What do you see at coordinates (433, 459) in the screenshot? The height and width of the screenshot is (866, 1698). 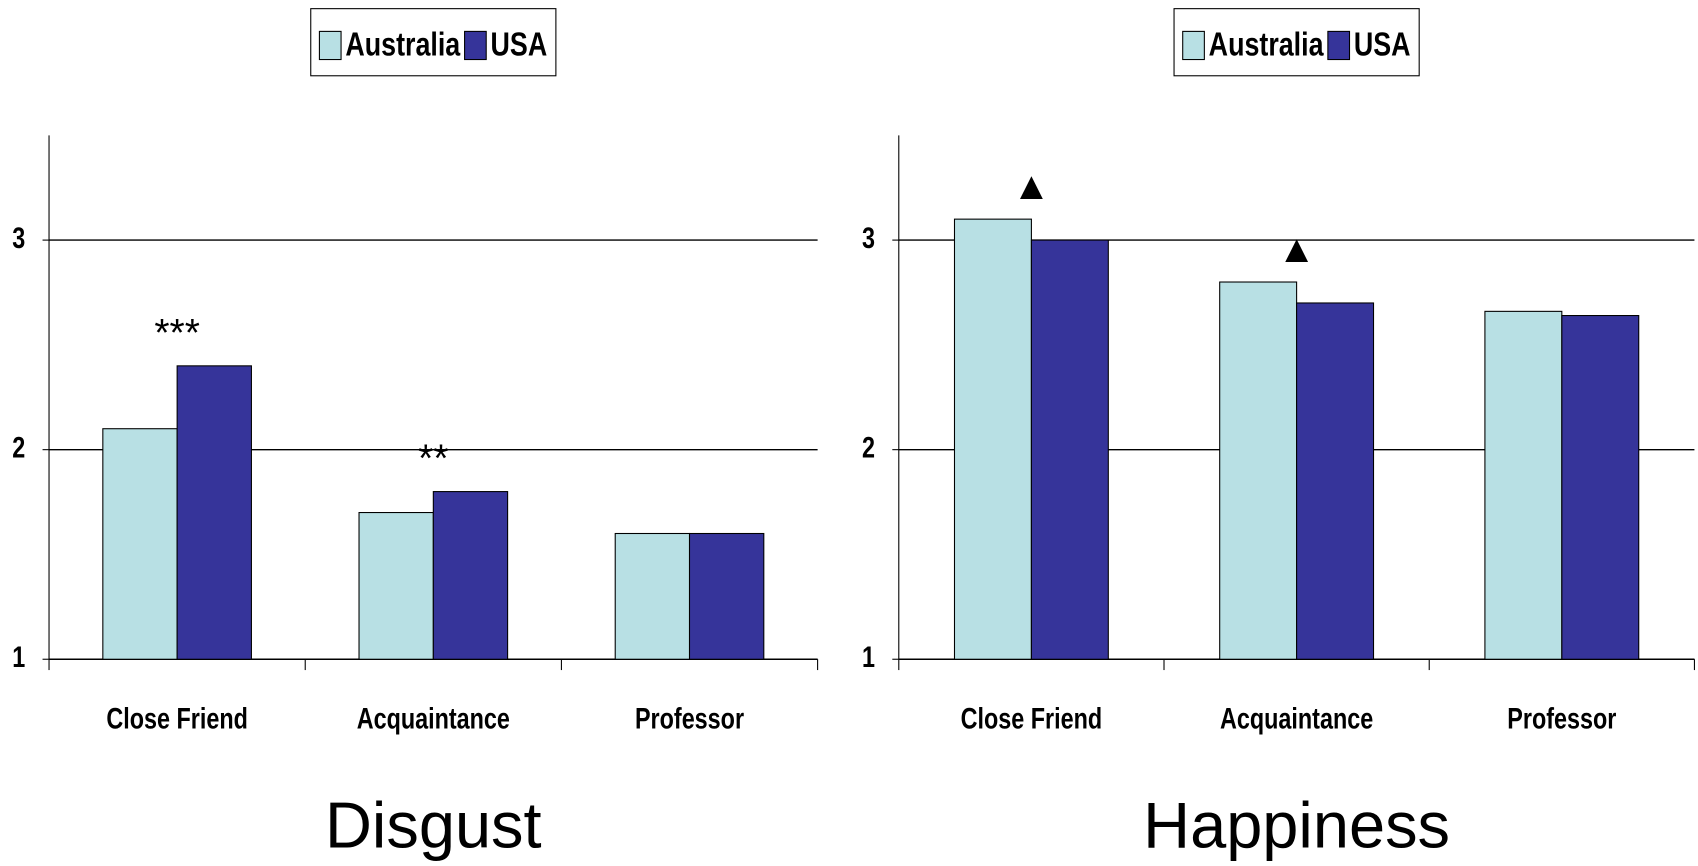 I see `annotation: **` at bounding box center [433, 459].